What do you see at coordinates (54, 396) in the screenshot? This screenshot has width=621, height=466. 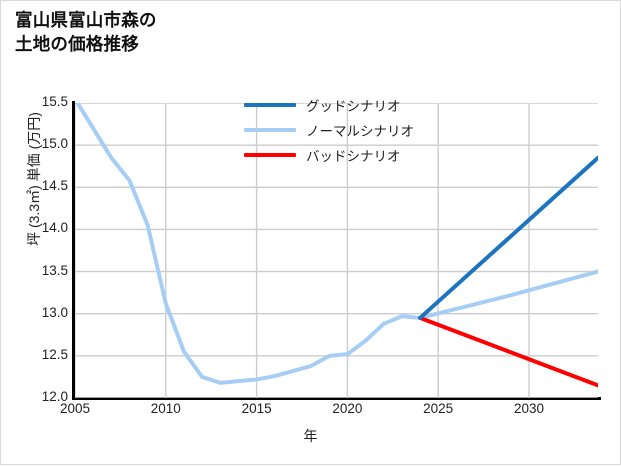 I see `y-tick-label: 12.0` at bounding box center [54, 396].